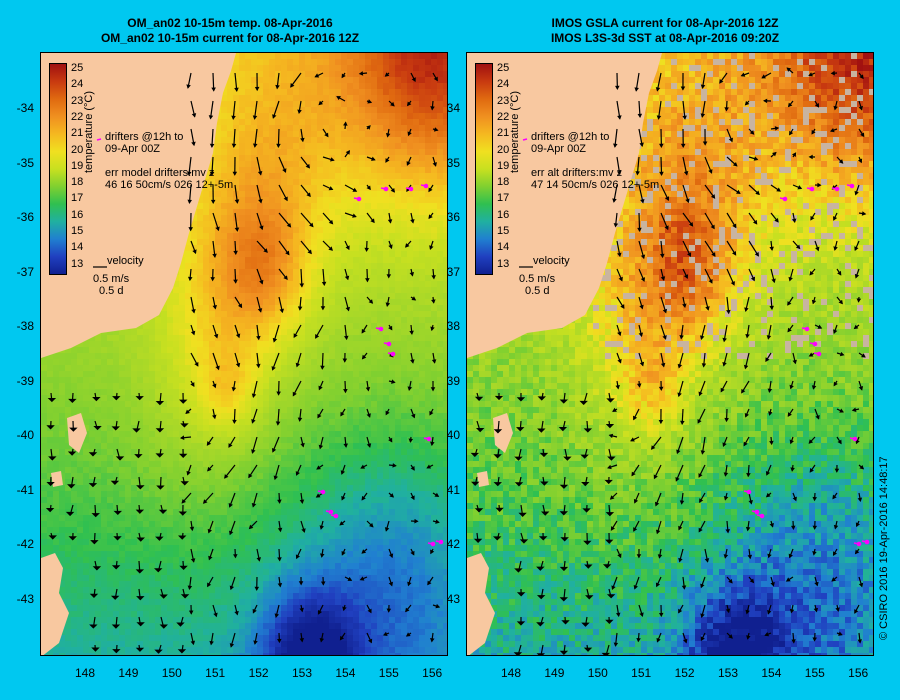 The image size is (900, 700). What do you see at coordinates (169, 185) in the screenshot?
I see `left-err-line2: 46 16 50cm/s 026 12+-5m` at bounding box center [169, 185].